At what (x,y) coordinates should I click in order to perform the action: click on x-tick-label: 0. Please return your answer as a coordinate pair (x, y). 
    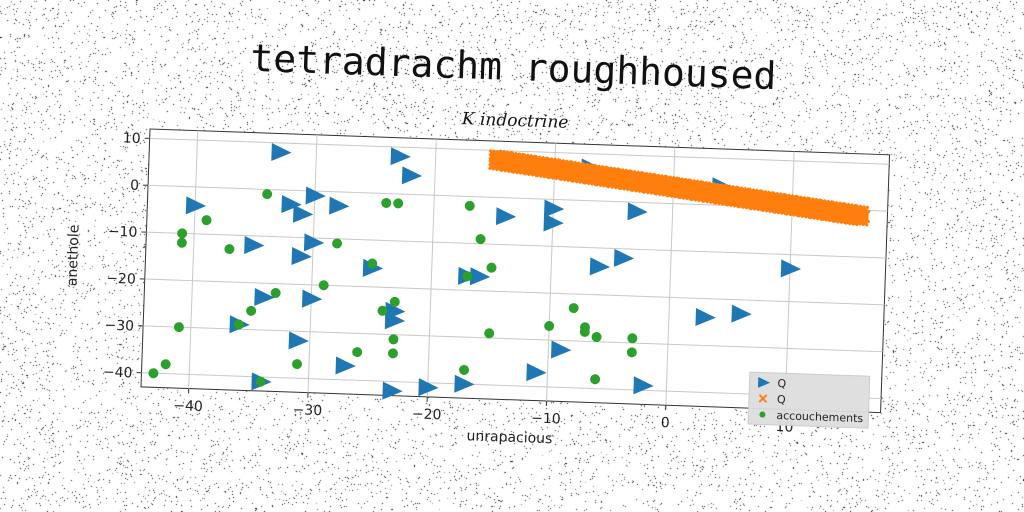
    Looking at the image, I should click on (664, 423).